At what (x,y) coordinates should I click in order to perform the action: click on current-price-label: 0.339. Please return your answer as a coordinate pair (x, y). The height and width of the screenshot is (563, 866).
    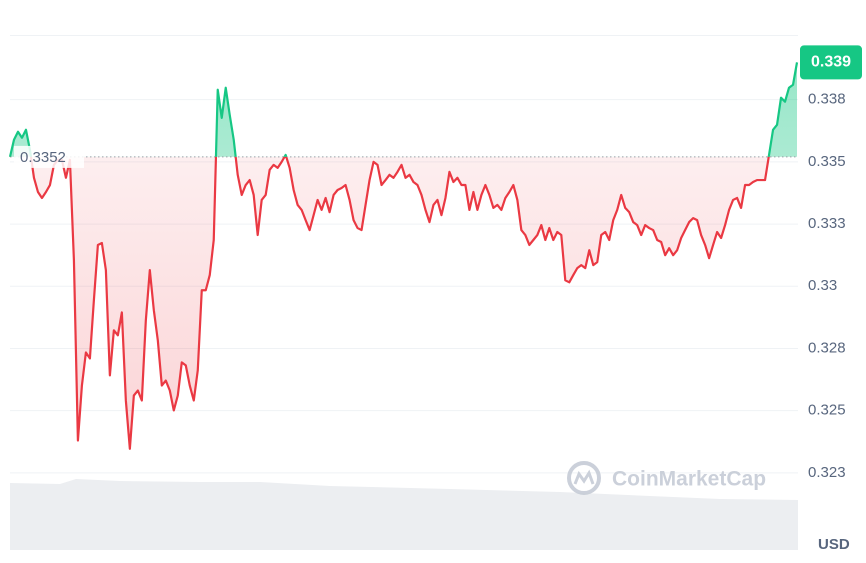
    Looking at the image, I should click on (831, 62).